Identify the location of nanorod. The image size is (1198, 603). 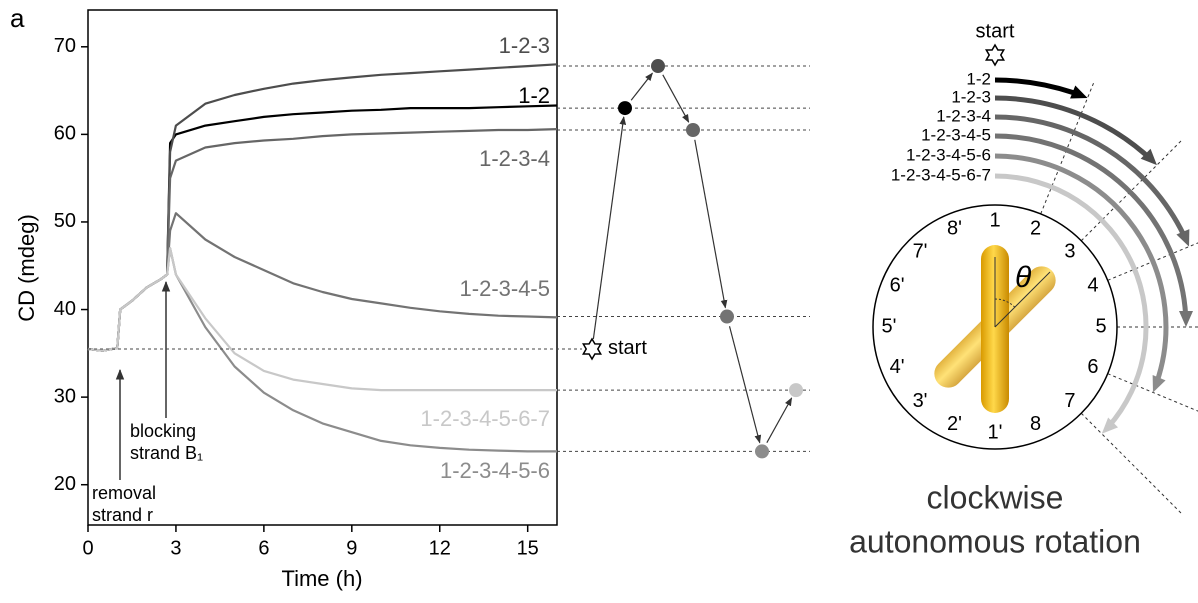
(995, 329).